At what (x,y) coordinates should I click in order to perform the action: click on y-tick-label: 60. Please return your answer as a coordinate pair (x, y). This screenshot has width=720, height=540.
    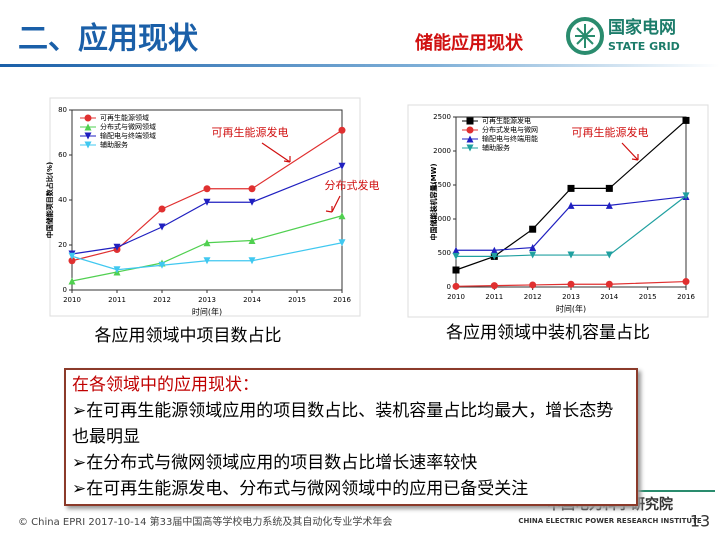
    Looking at the image, I should click on (62, 155).